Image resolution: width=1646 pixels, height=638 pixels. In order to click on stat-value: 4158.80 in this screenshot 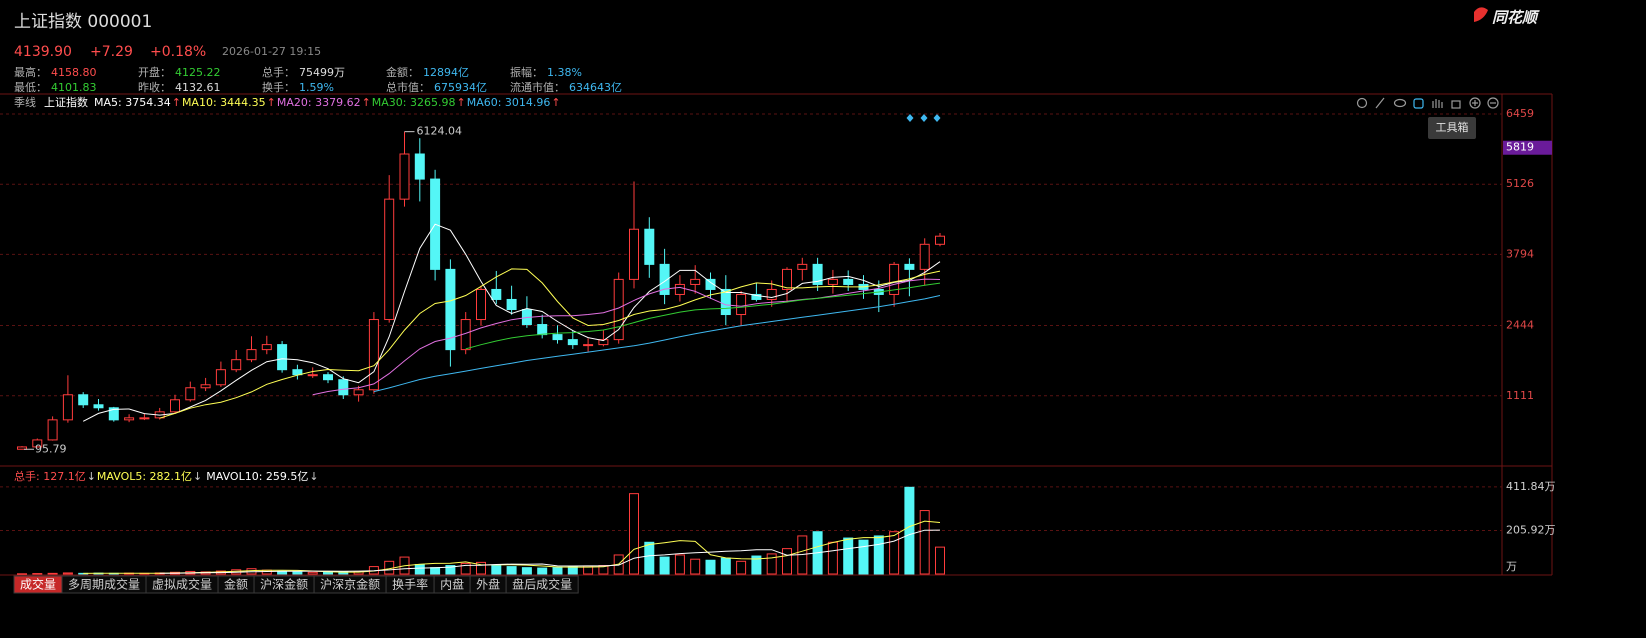, I will do `click(74, 72)`.